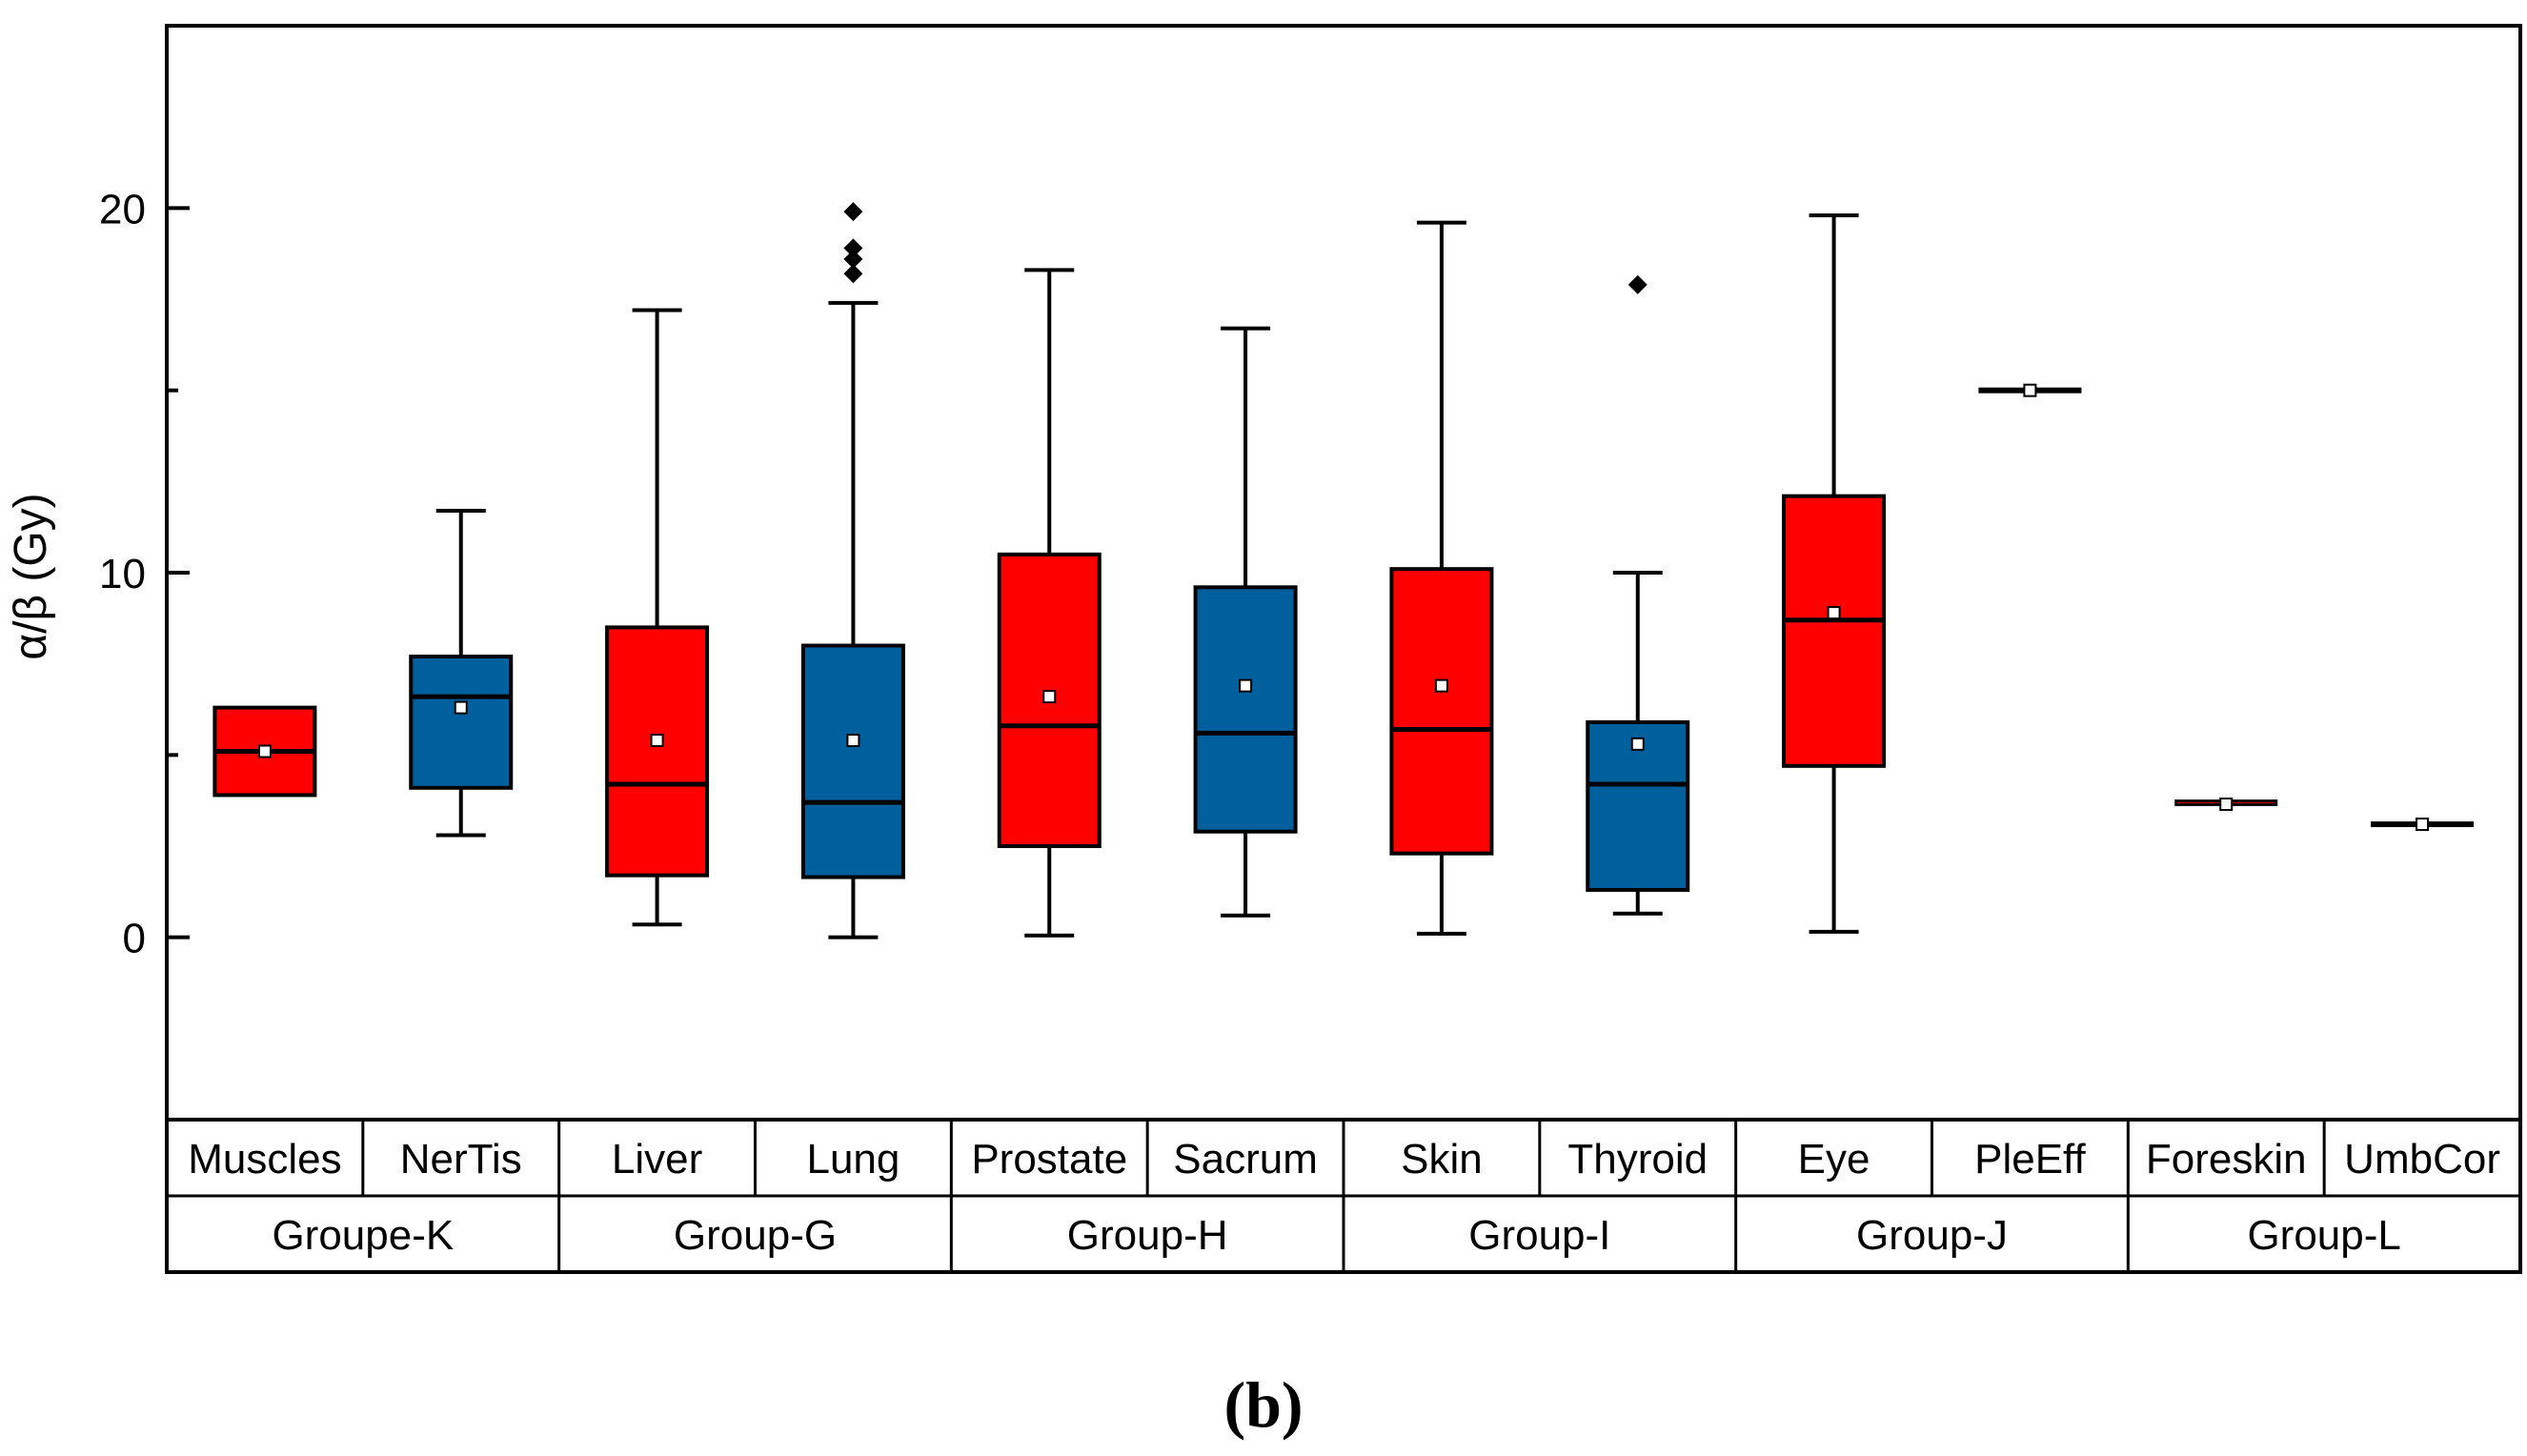 The height and width of the screenshot is (1456, 2527). Describe the element at coordinates (2323, 1235) in the screenshot. I see `group-label: Group-L` at that location.